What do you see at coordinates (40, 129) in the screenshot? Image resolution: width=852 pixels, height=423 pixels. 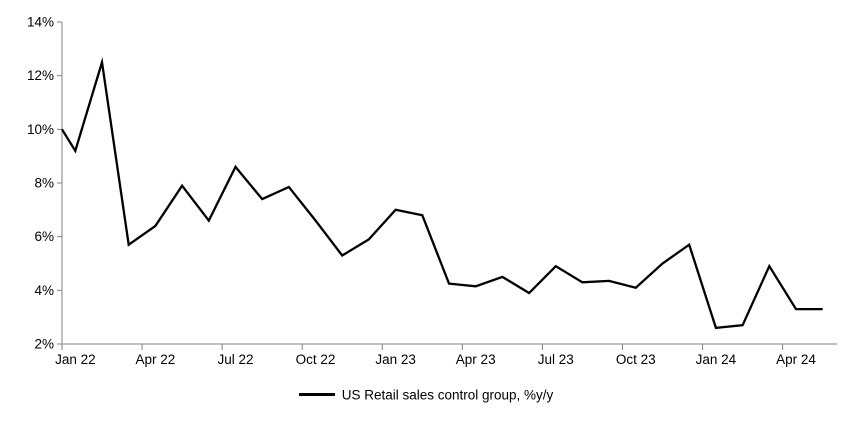 I see `y-tick-label: 10%` at bounding box center [40, 129].